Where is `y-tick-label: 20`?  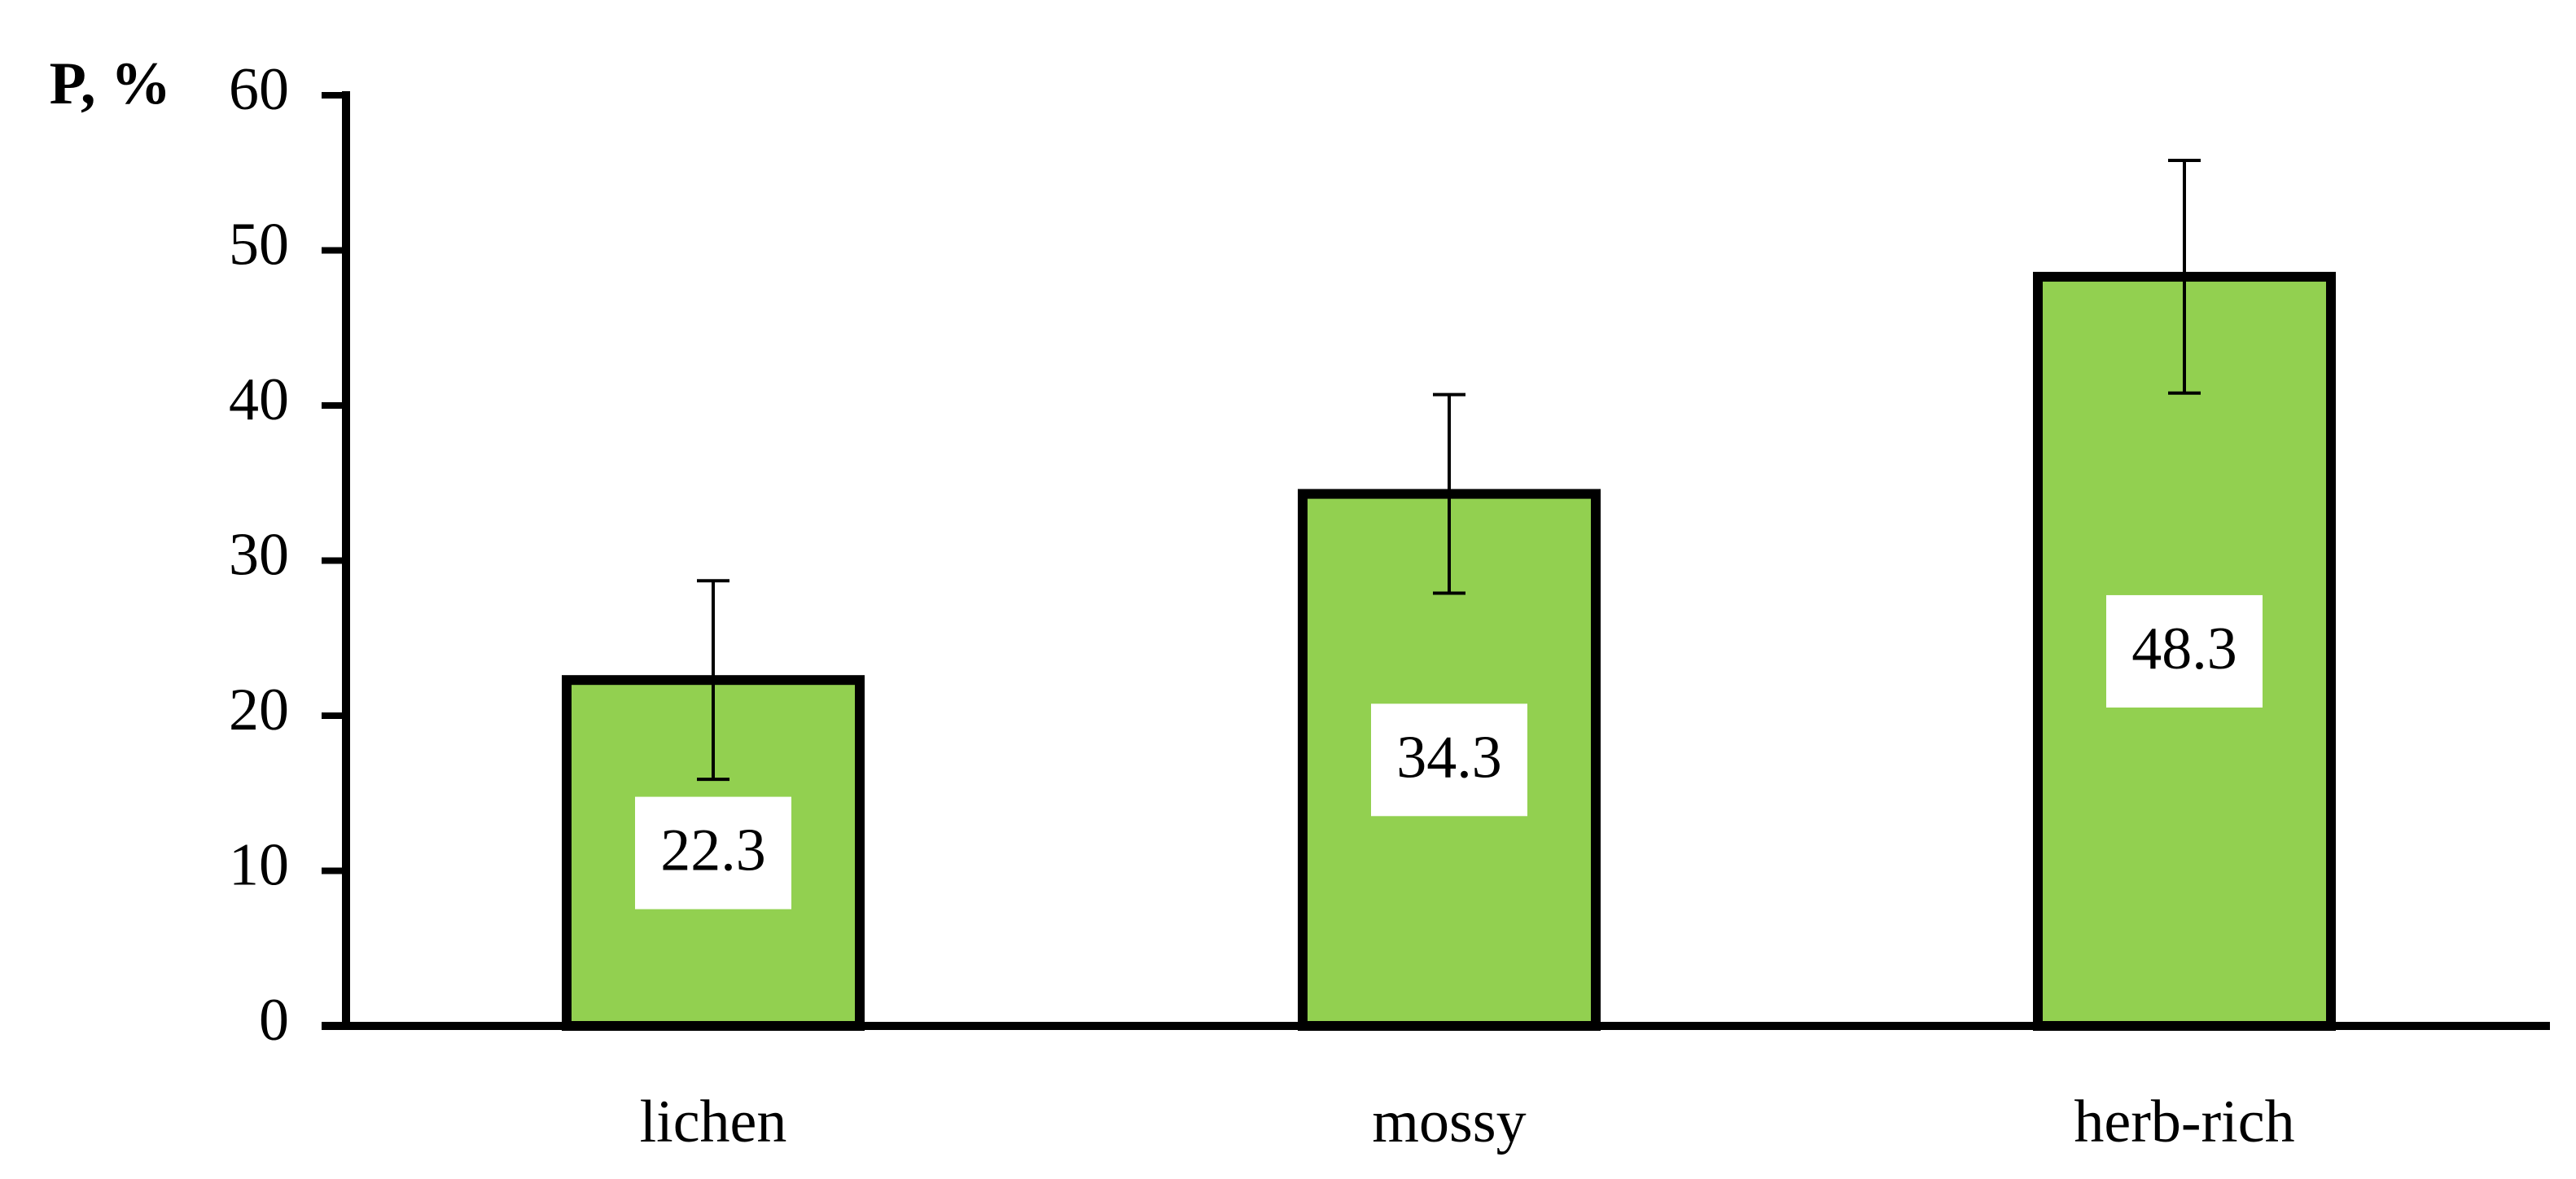
y-tick-label: 20 is located at coordinates (259, 710).